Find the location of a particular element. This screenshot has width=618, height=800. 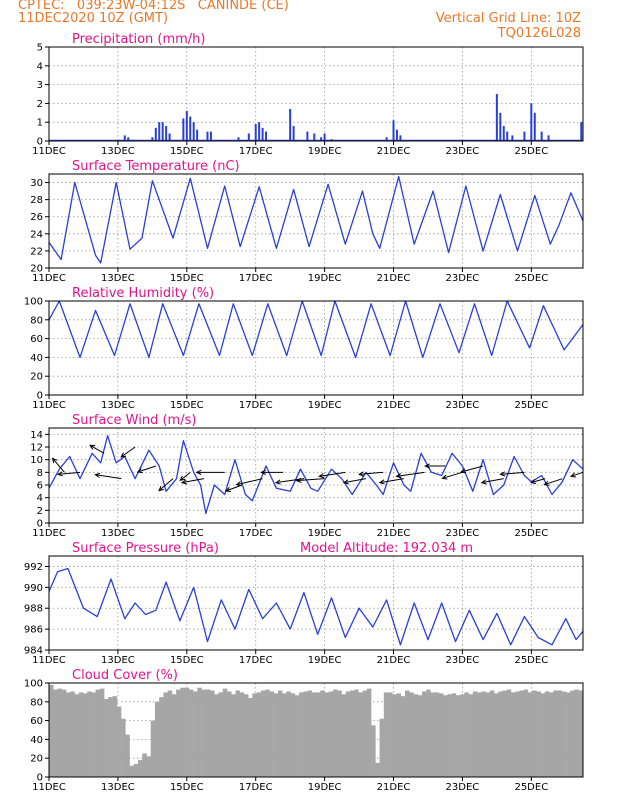

x-tick-label: 23DEC is located at coordinates (463, 533).